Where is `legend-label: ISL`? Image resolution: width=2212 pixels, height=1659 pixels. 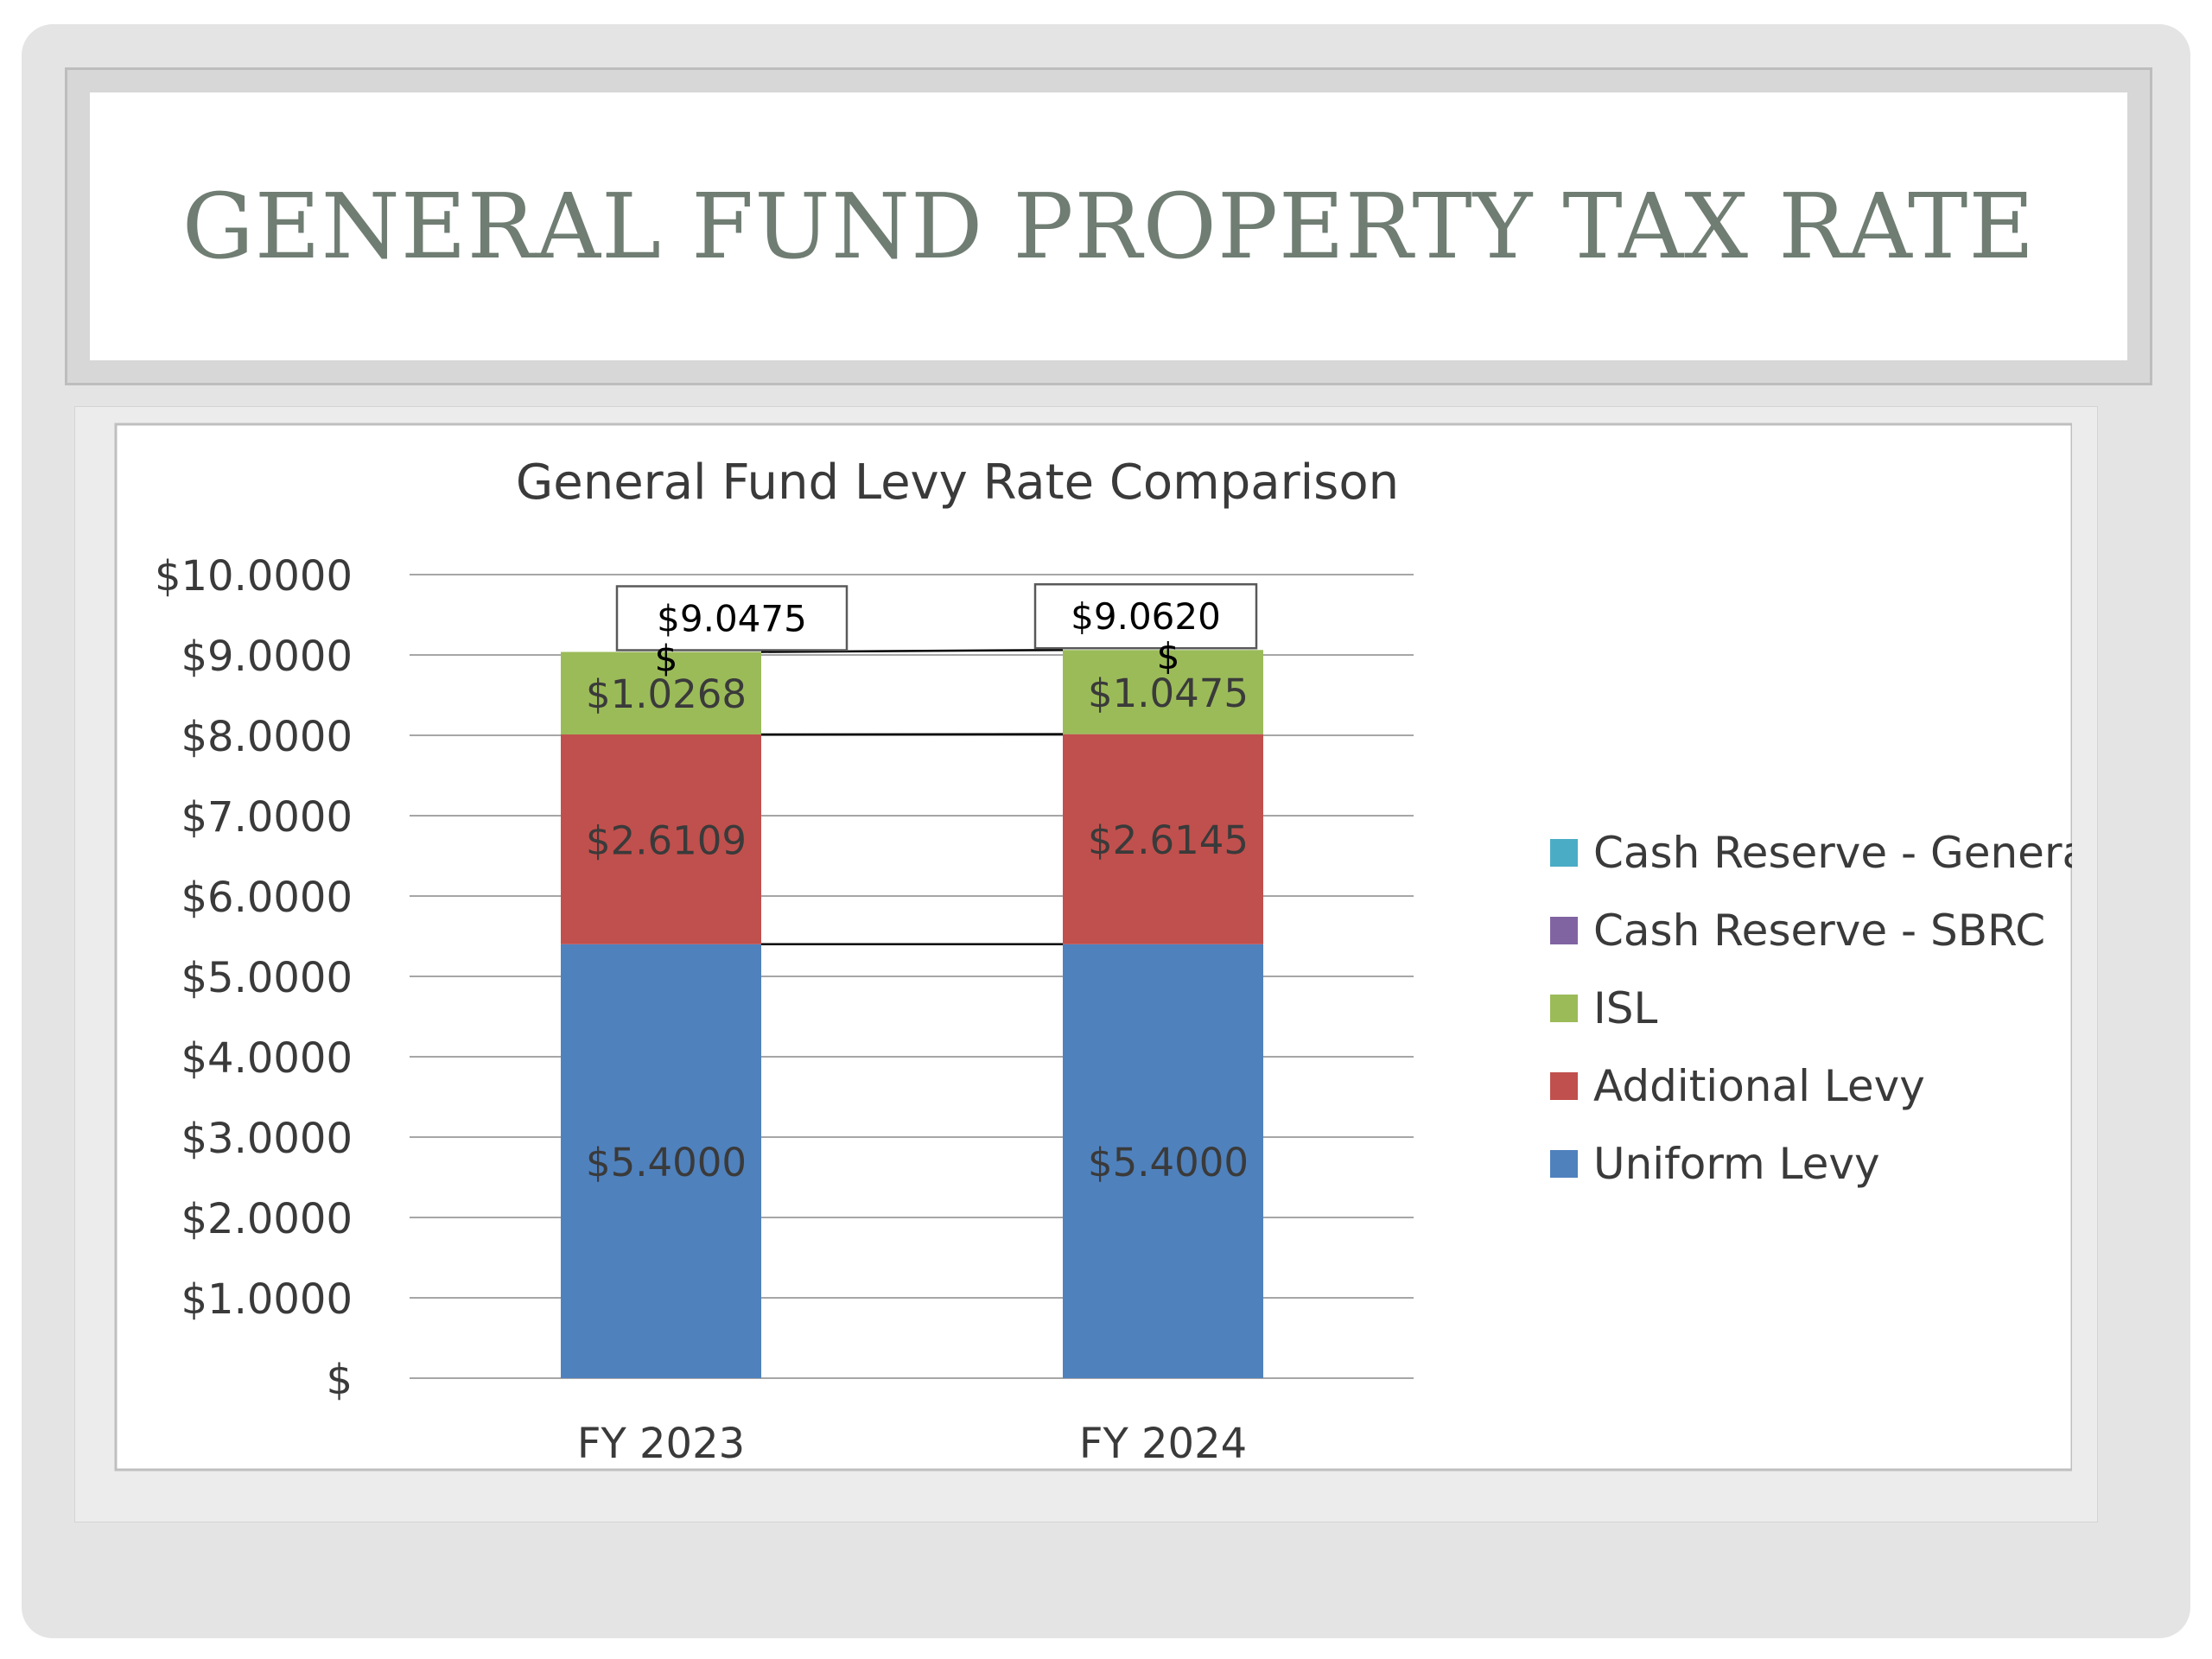 legend-label: ISL is located at coordinates (1625, 1008).